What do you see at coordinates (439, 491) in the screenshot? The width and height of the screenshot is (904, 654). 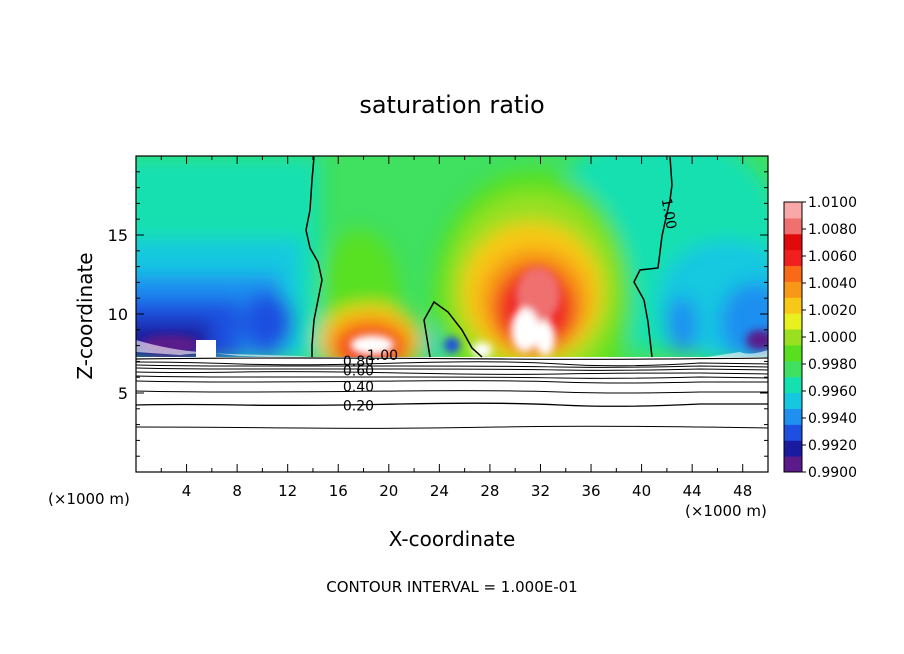 I see `x-tick-label: 24` at bounding box center [439, 491].